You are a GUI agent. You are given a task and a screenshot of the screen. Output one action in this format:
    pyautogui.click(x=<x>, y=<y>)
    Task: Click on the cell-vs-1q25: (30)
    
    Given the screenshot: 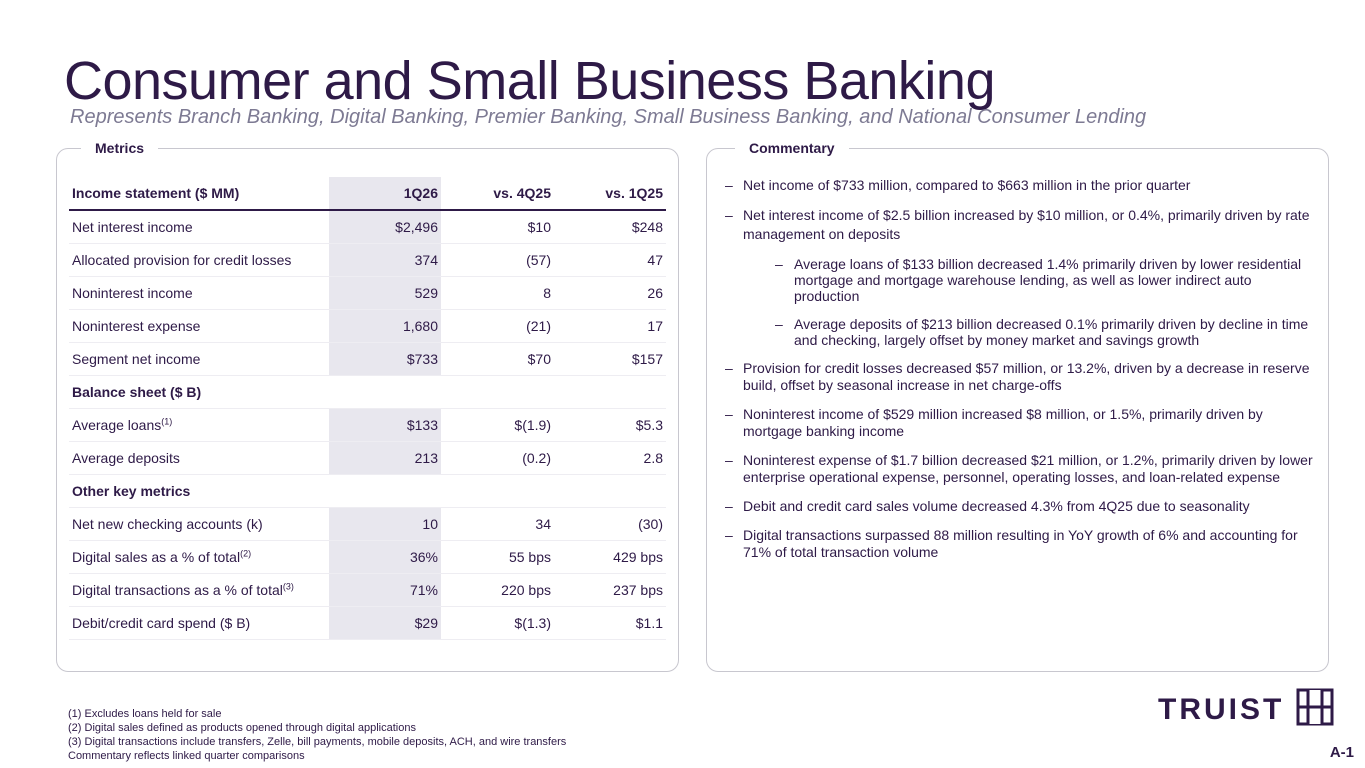 What is the action you would take?
    pyautogui.click(x=610, y=524)
    